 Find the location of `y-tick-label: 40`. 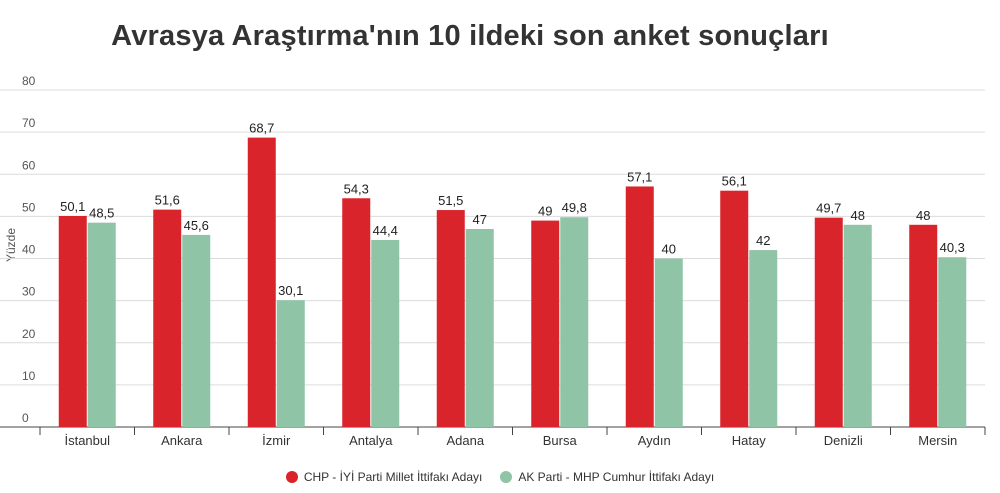

y-tick-label: 40 is located at coordinates (29, 250).